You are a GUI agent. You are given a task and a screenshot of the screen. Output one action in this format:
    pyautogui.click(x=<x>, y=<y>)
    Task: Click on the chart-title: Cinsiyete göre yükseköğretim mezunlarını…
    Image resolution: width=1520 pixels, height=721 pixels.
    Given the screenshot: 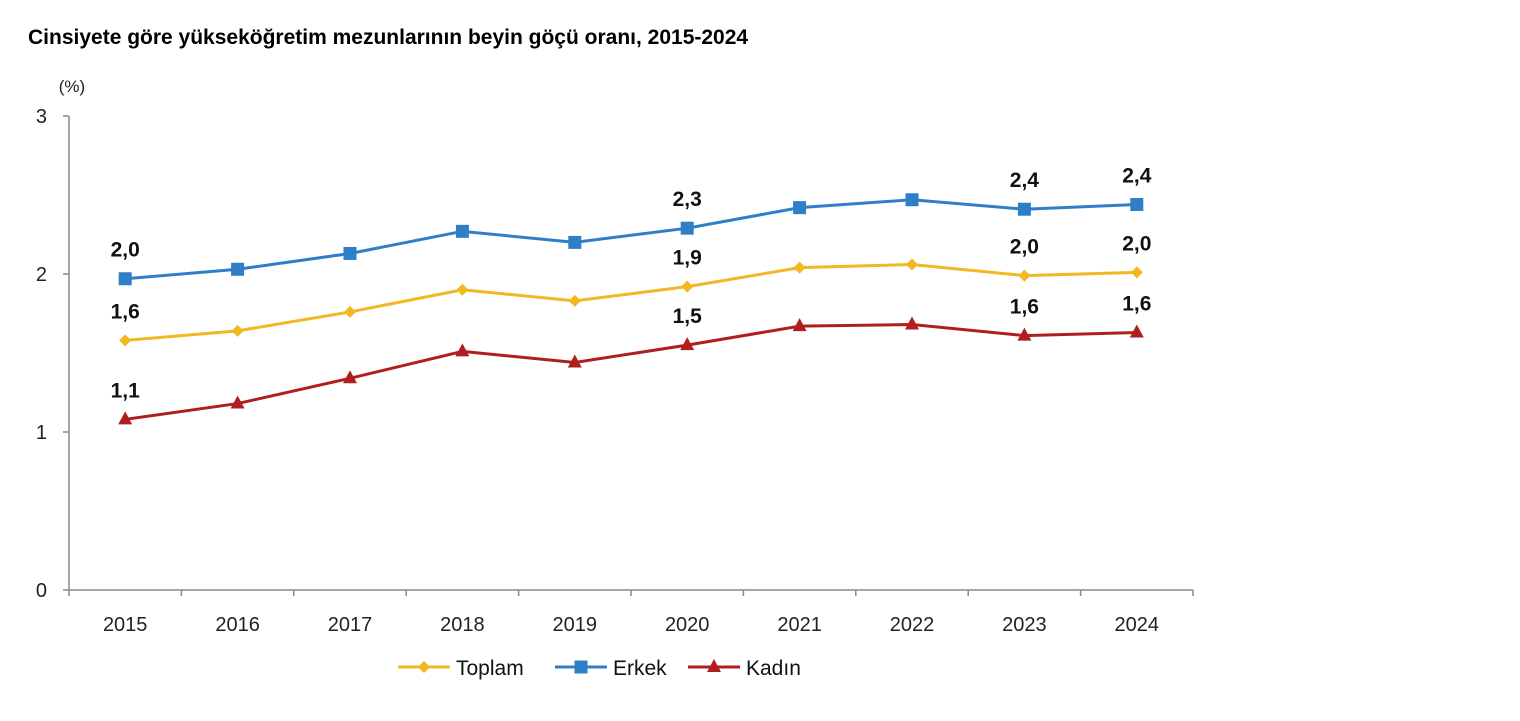 What is the action you would take?
    pyautogui.click(x=388, y=37)
    